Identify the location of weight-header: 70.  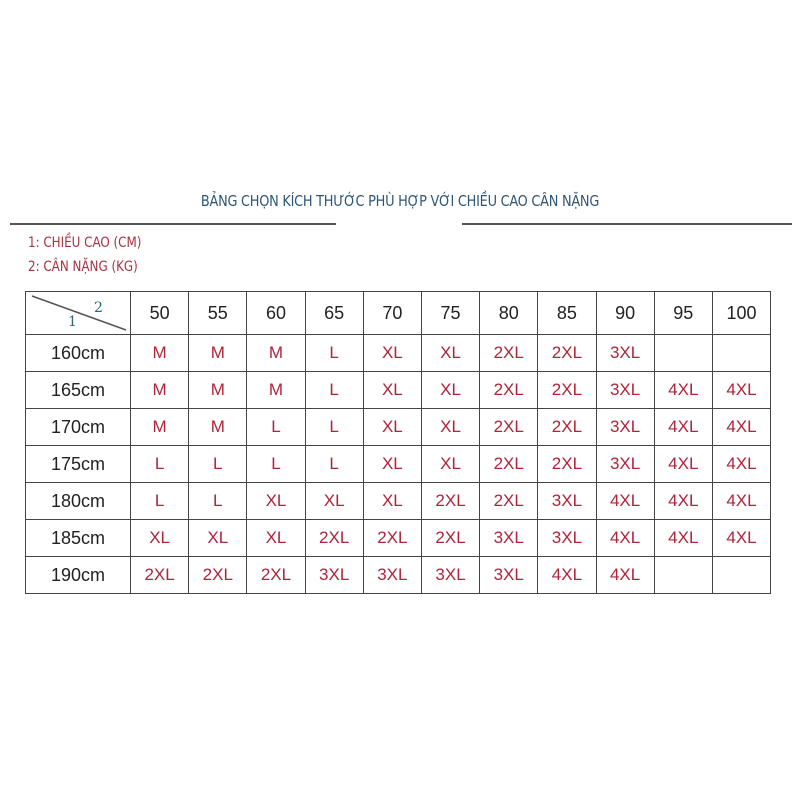
(392, 313).